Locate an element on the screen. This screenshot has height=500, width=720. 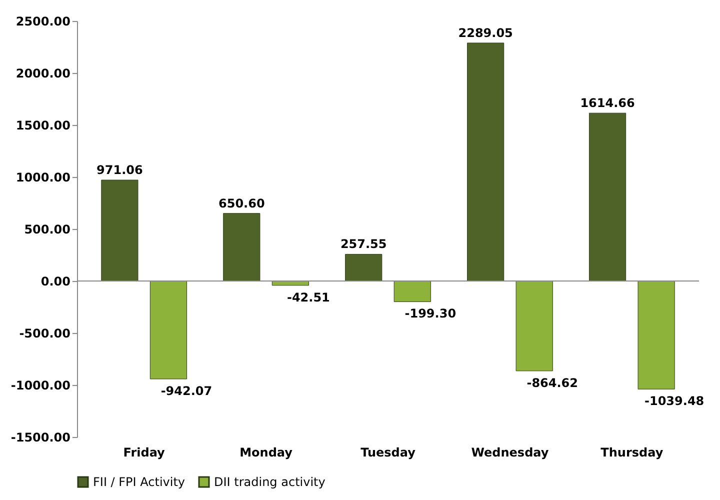
data-label: 1614.66 is located at coordinates (607, 103).